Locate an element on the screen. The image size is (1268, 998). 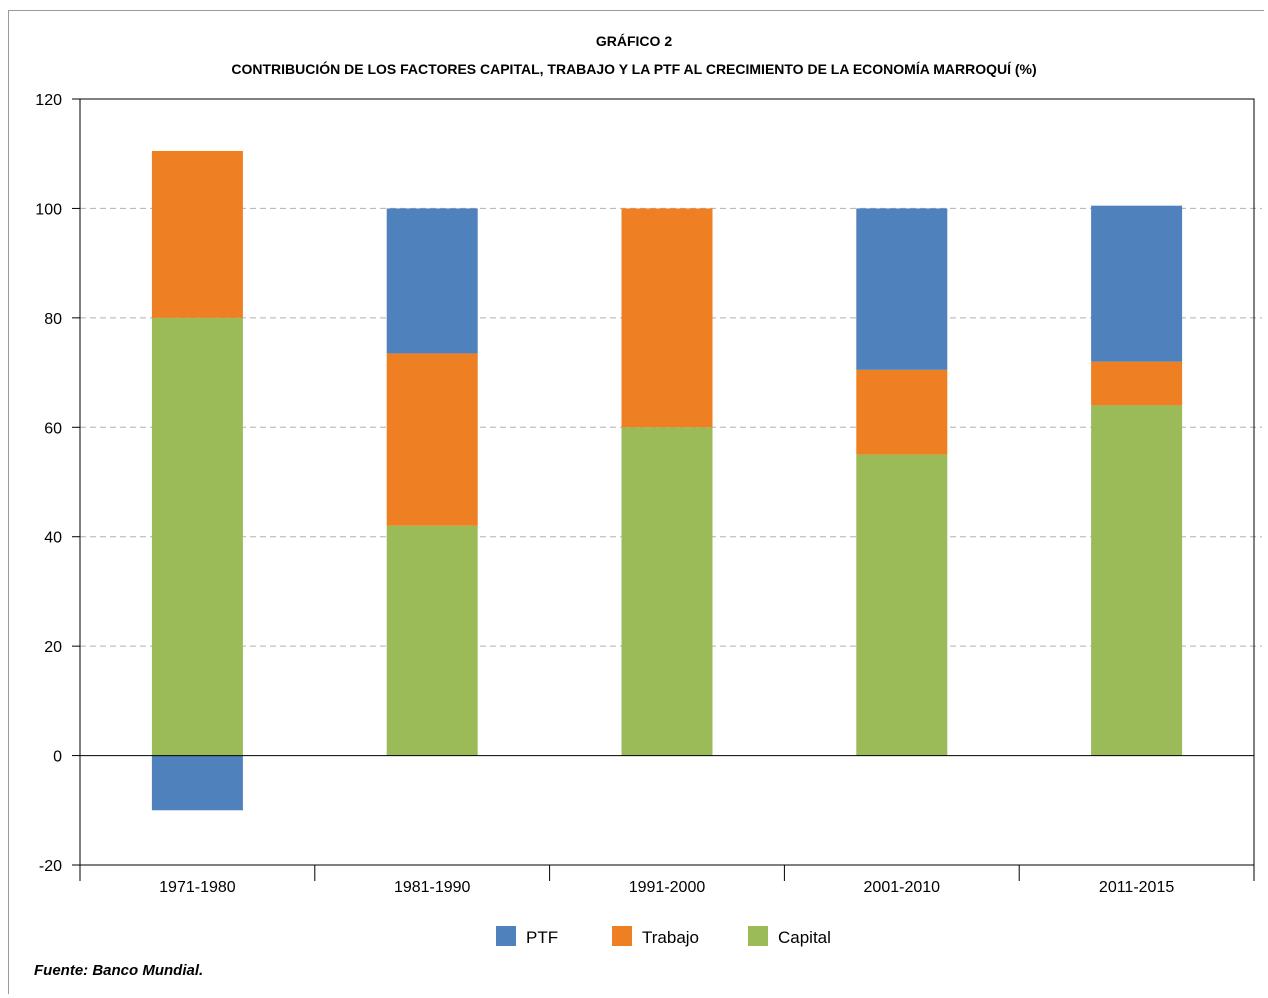
bar-ptf-1971-1980 is located at coordinates (197, 783).